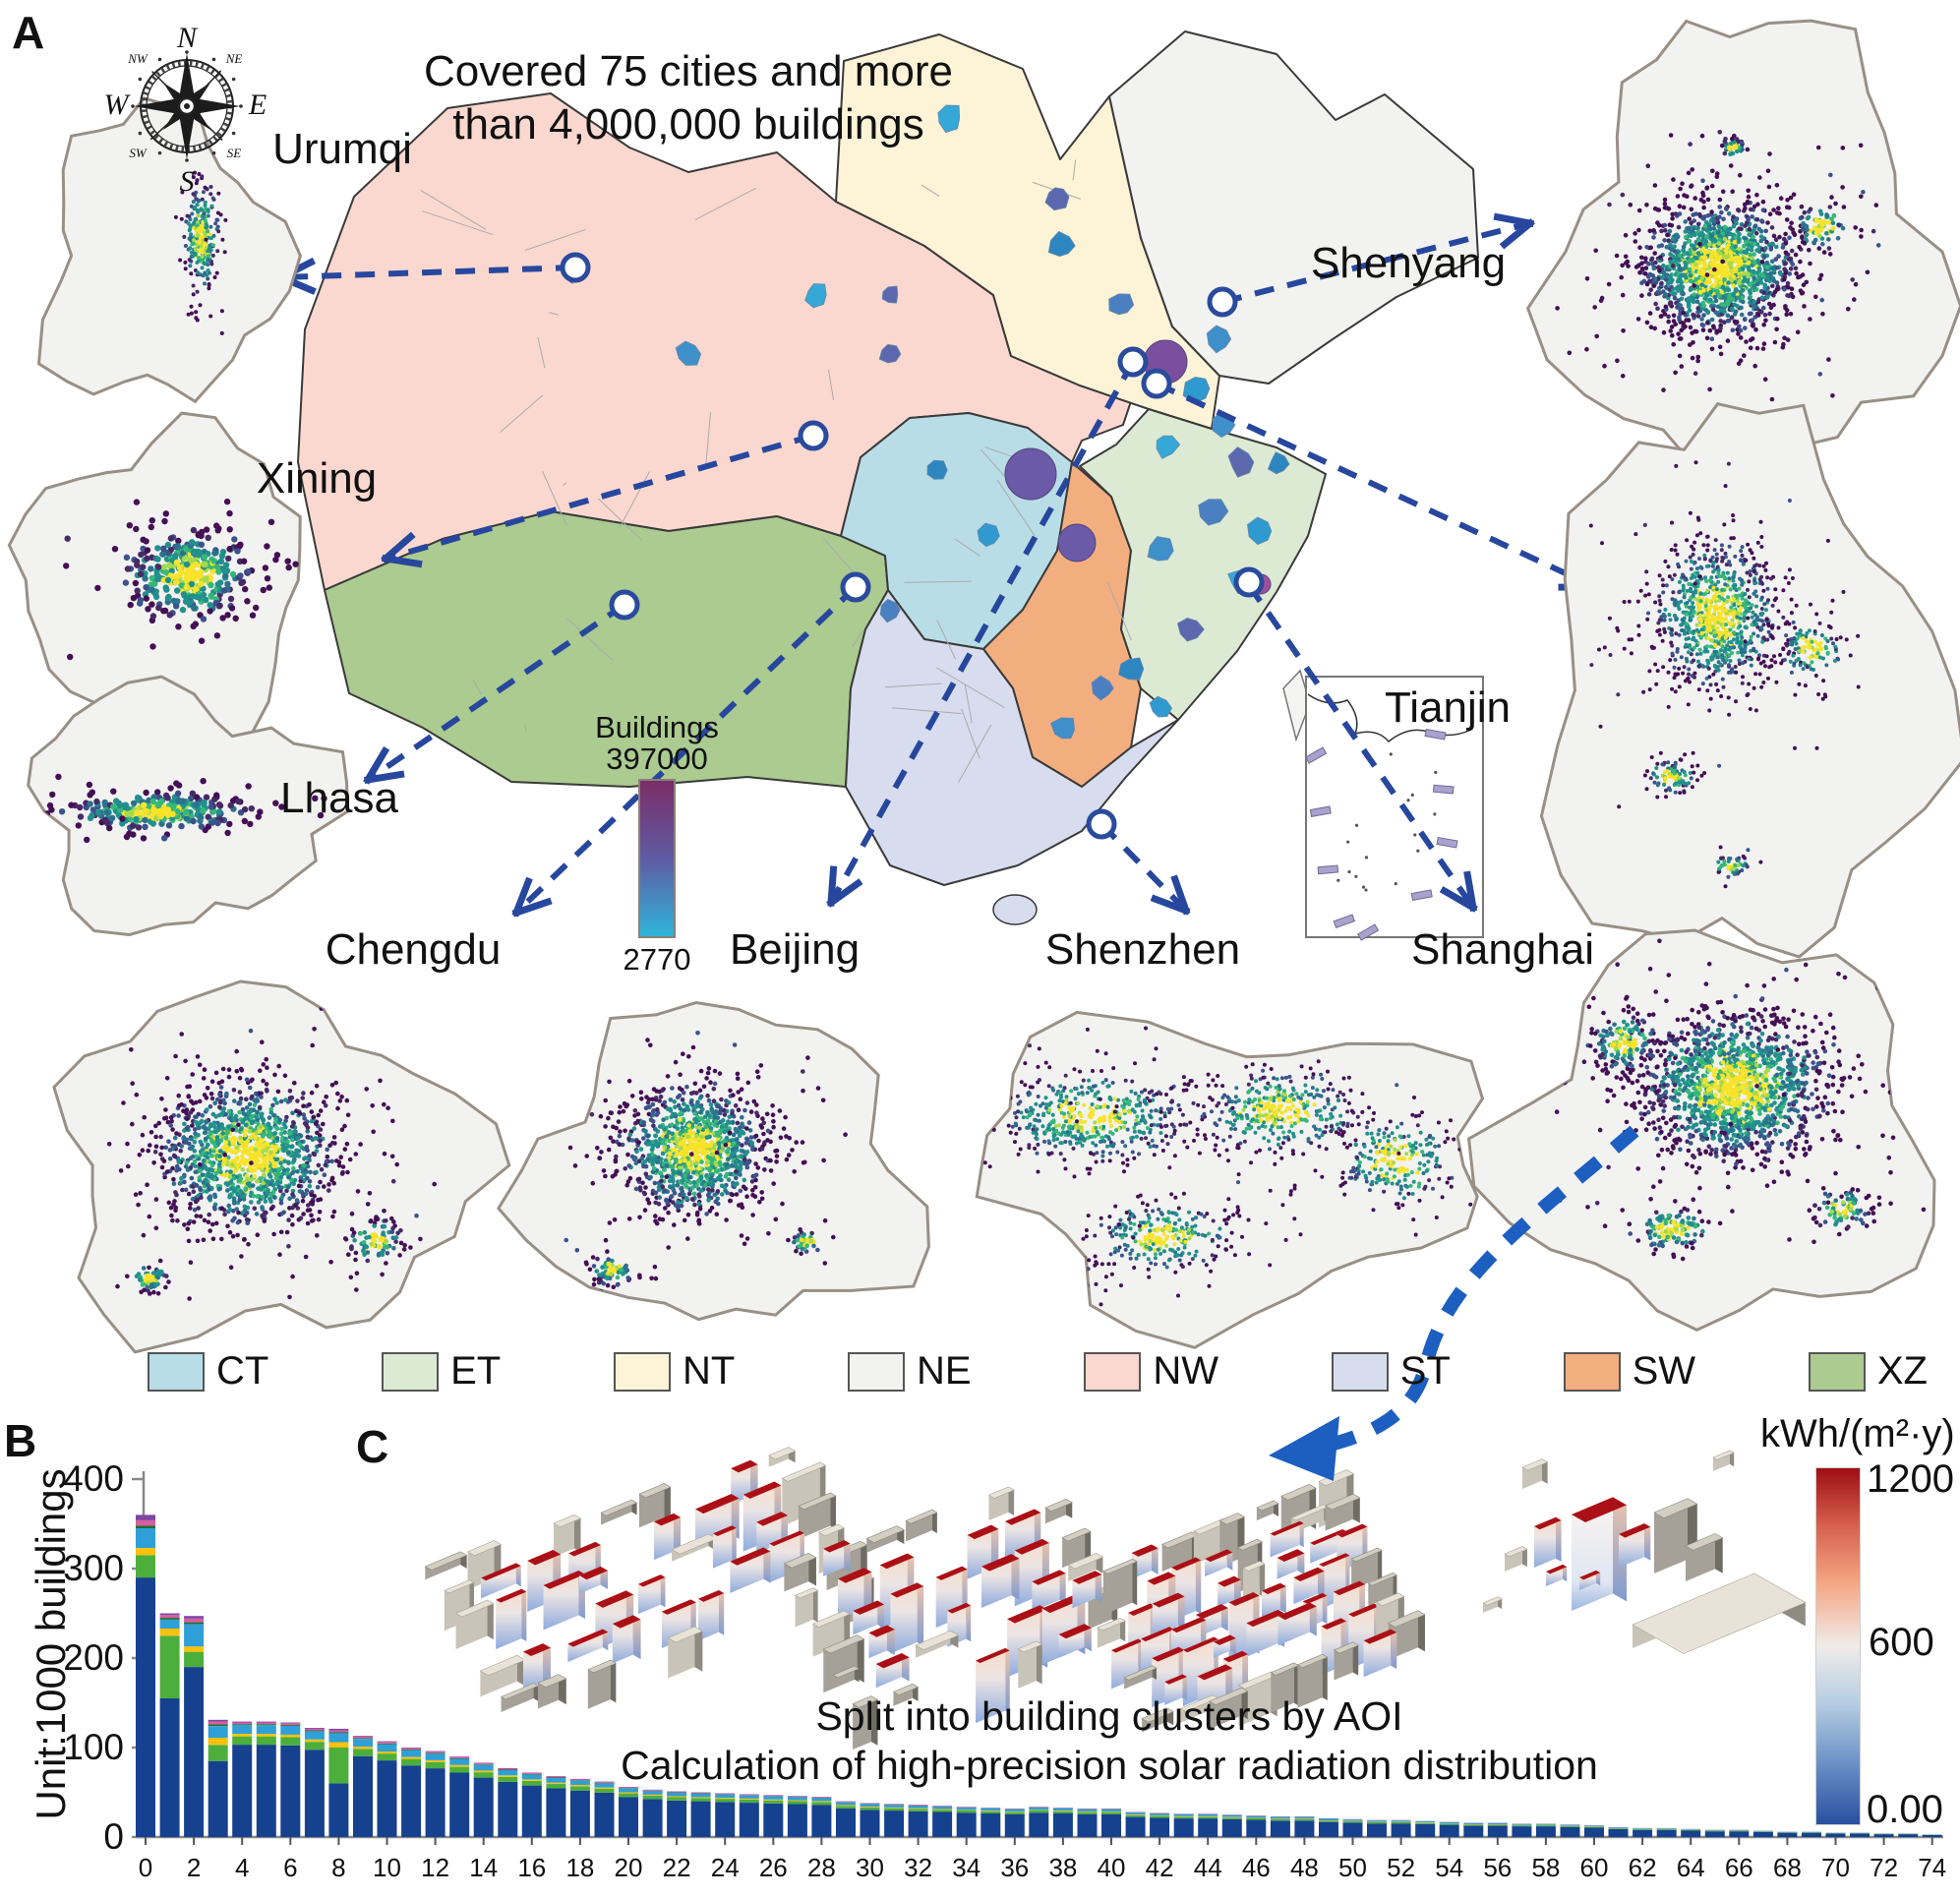  What do you see at coordinates (1293, 208) in the screenshot?
I see `region-NE` at bounding box center [1293, 208].